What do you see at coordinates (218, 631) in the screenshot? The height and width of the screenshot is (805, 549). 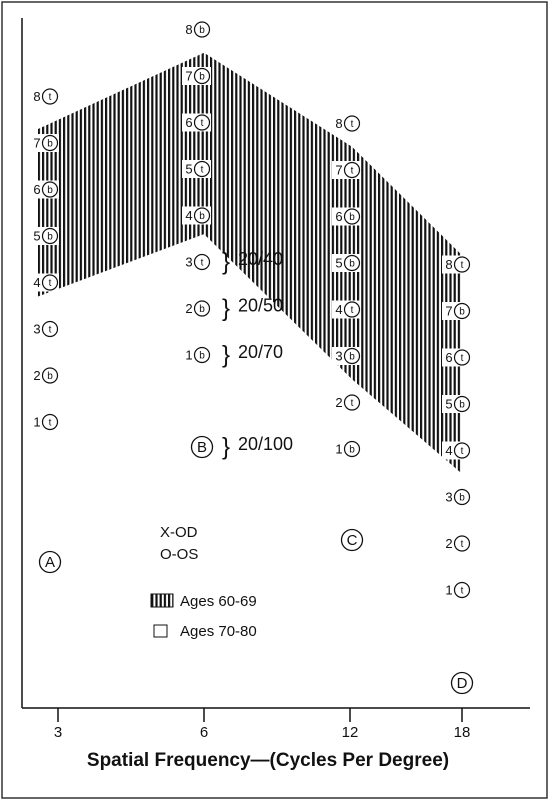 I see `legend-label: Ages 70-80` at bounding box center [218, 631].